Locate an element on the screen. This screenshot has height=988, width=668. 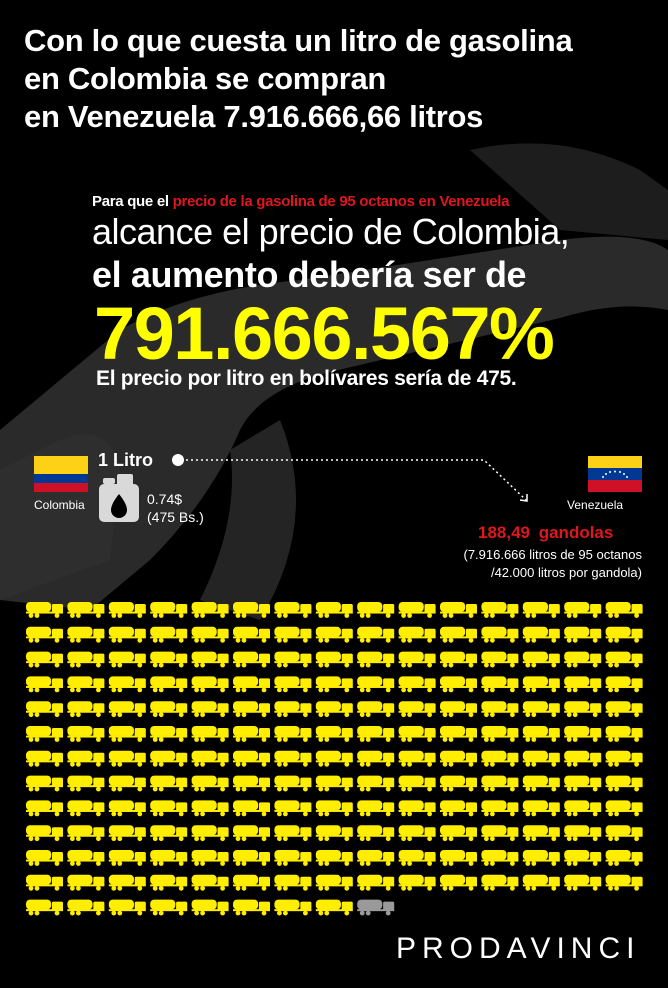
lead-prefix: Para que el is located at coordinates (132, 201).